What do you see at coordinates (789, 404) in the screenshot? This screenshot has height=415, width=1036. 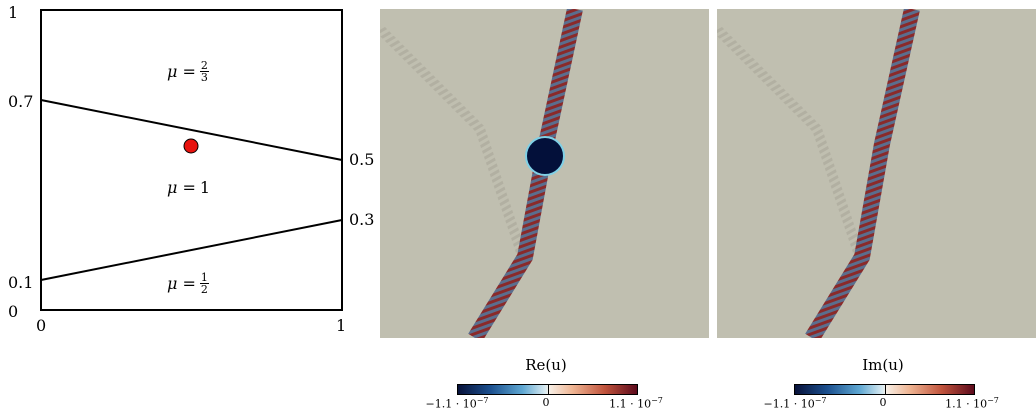 I see `colorbar-imag-min-text: −1.1 · 10` at bounding box center [789, 404].